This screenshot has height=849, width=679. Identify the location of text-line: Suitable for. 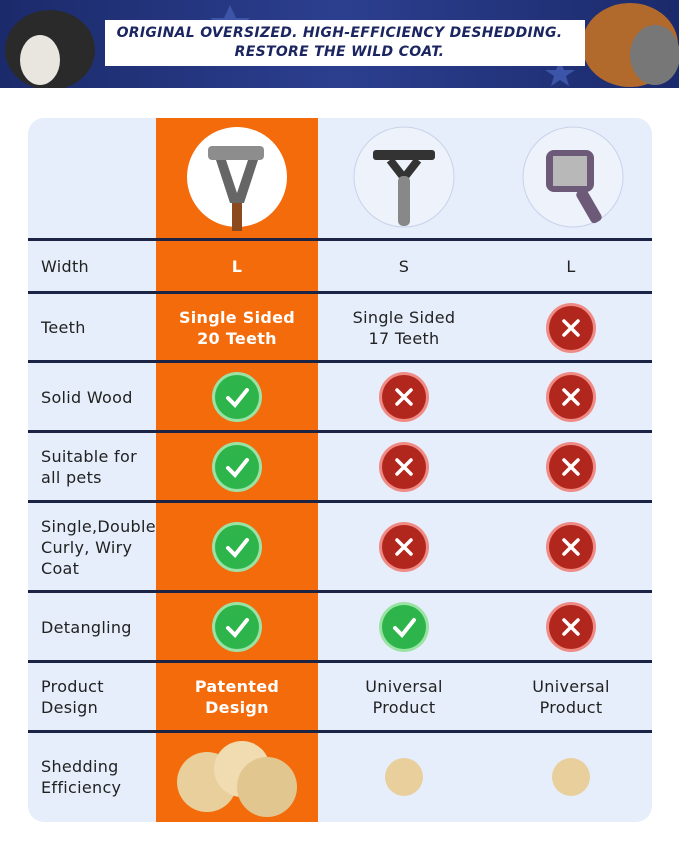
(89, 456).